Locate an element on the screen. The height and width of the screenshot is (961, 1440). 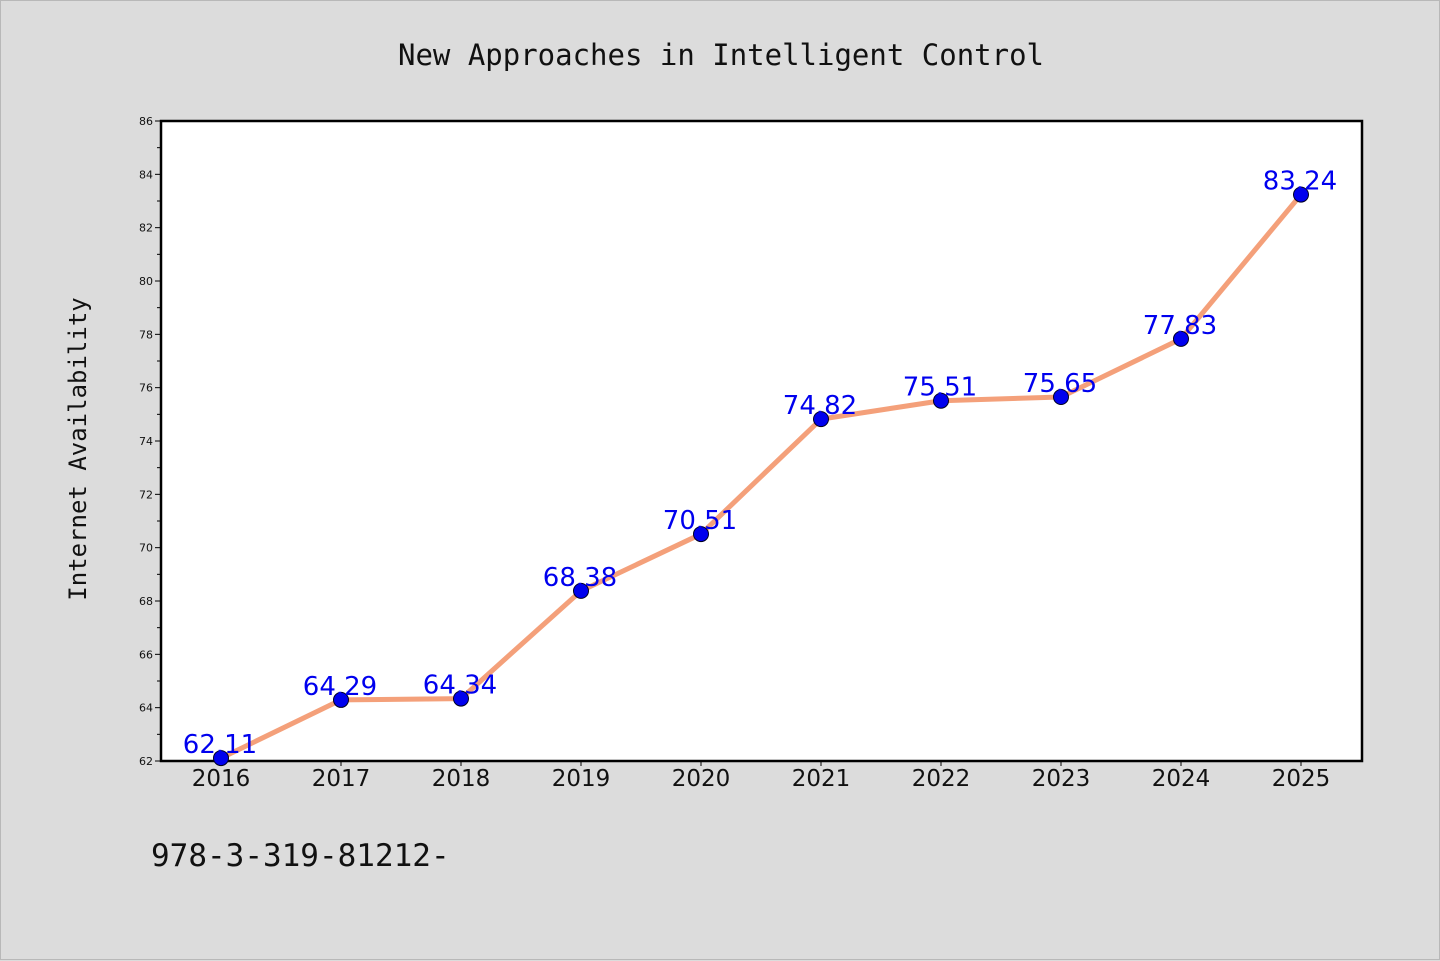
data-label: 83.24 is located at coordinates (1300, 182).